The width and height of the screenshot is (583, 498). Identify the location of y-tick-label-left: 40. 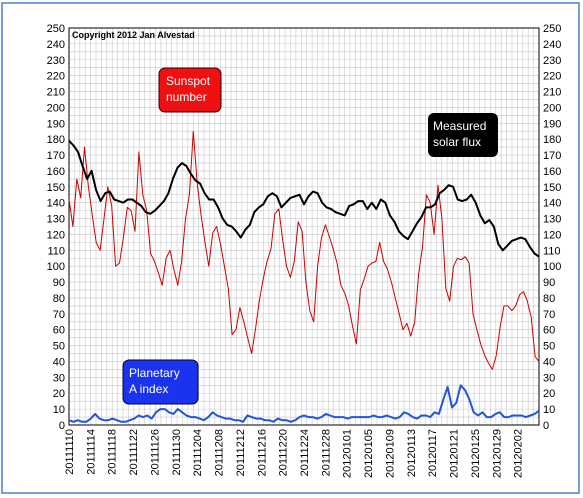
(59, 362).